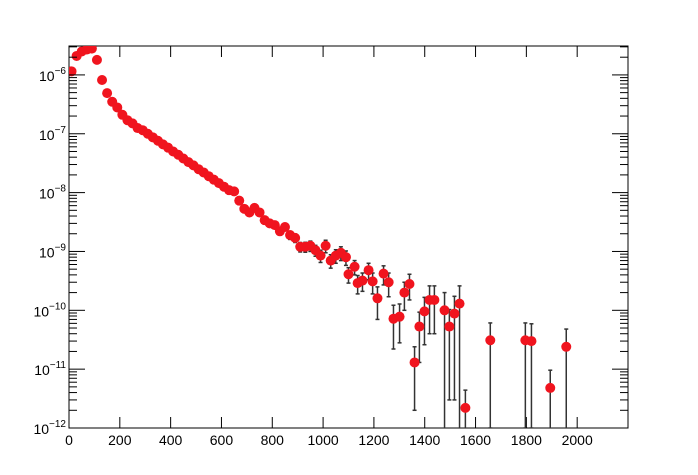 The height and width of the screenshot is (475, 698). What do you see at coordinates (61, 130) in the screenshot?
I see `y-tick-exponent: −7` at bounding box center [61, 130].